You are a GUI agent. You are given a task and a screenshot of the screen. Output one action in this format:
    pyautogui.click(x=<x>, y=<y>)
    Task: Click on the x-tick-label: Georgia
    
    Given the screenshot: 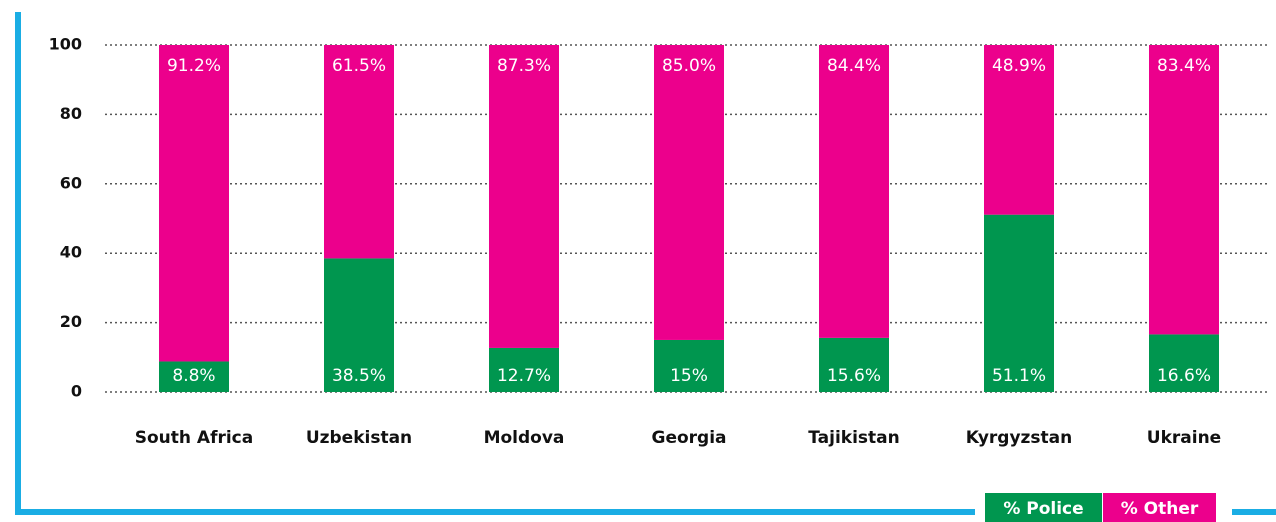 What is the action you would take?
    pyautogui.click(x=688, y=438)
    